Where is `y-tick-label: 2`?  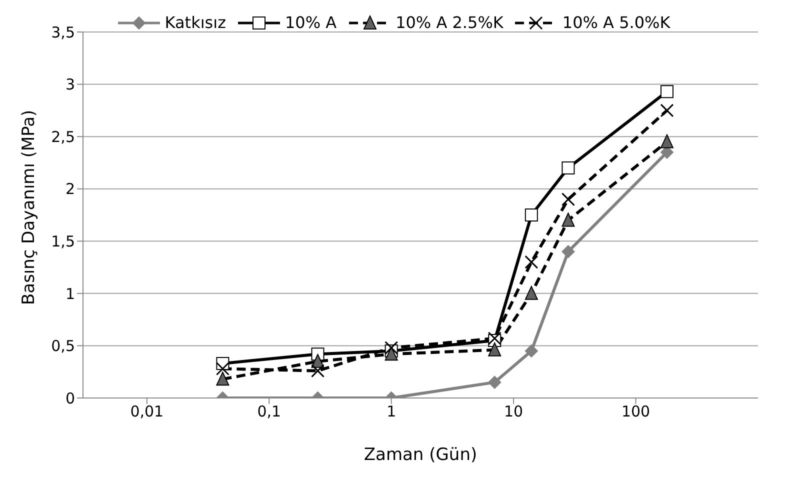
y-tick-label: 2 is located at coordinates (70, 189).